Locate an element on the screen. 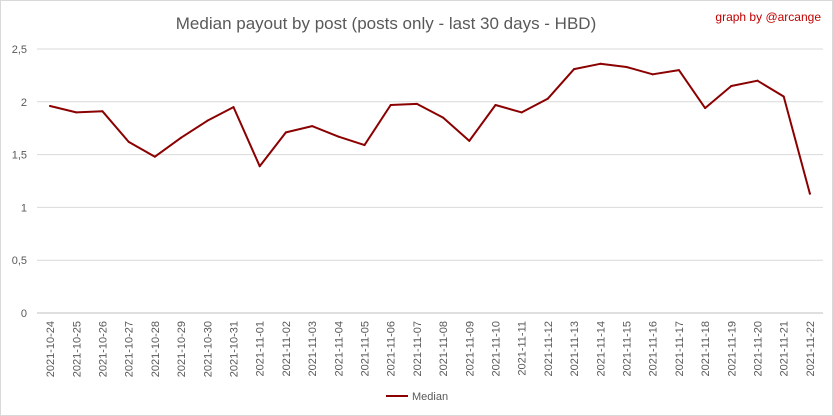  x-tick-label: 2021-11-22 is located at coordinates (811, 348).